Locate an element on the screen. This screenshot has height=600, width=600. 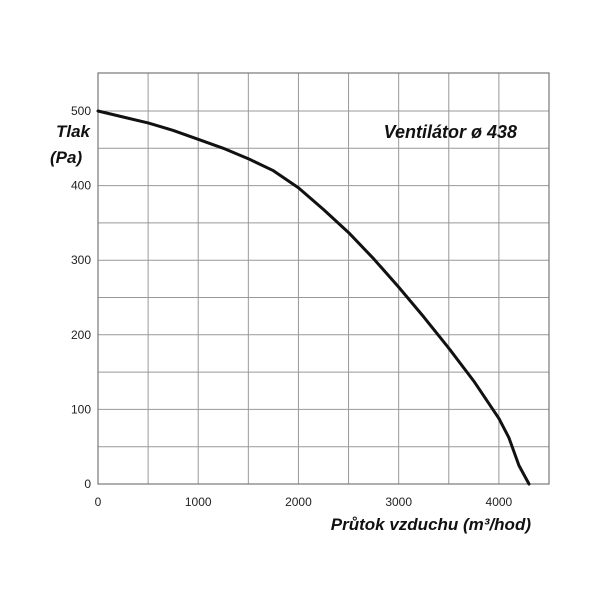
x-tick-label: 3000 is located at coordinates (398, 502).